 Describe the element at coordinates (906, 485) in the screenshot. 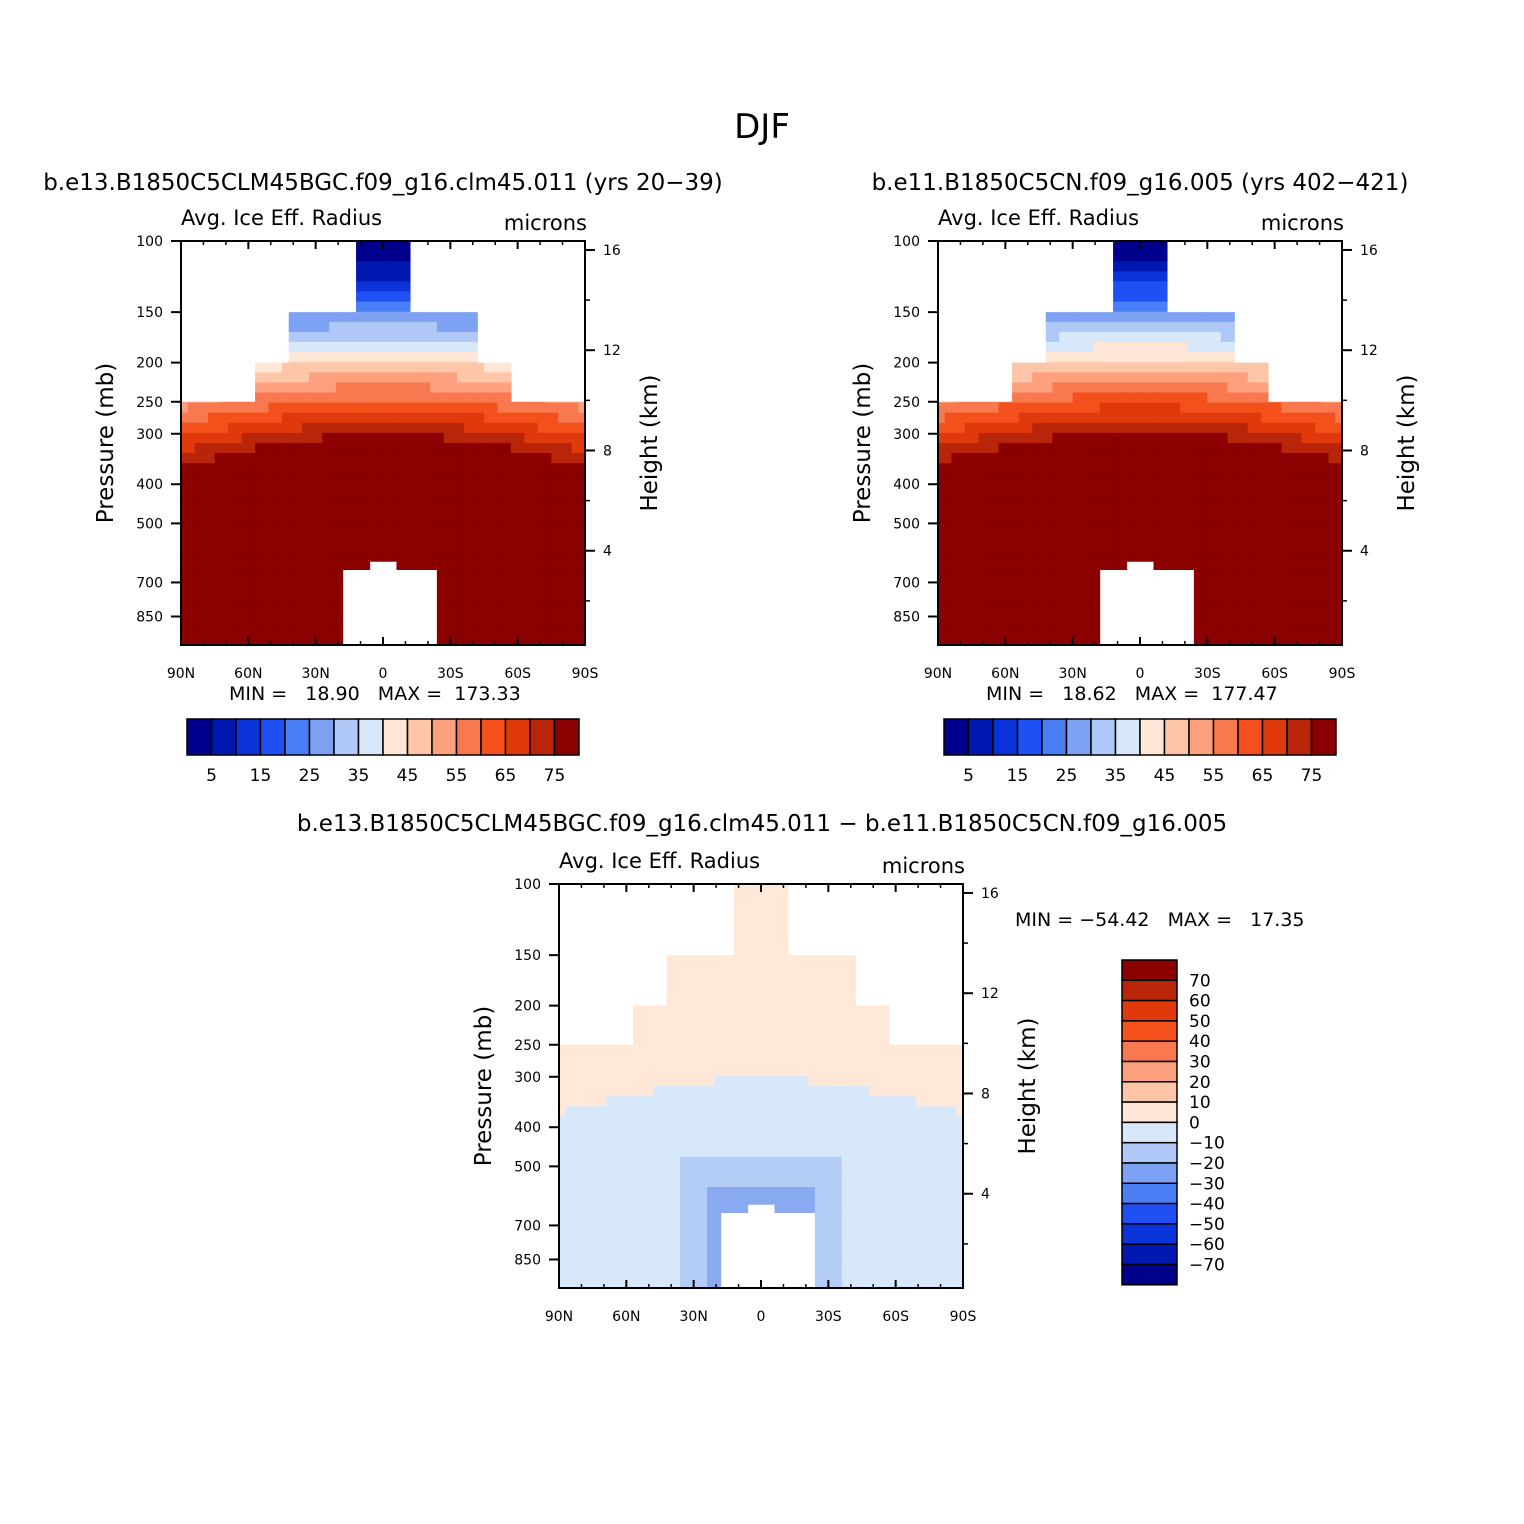

I see `y-tick-label: 400` at that location.